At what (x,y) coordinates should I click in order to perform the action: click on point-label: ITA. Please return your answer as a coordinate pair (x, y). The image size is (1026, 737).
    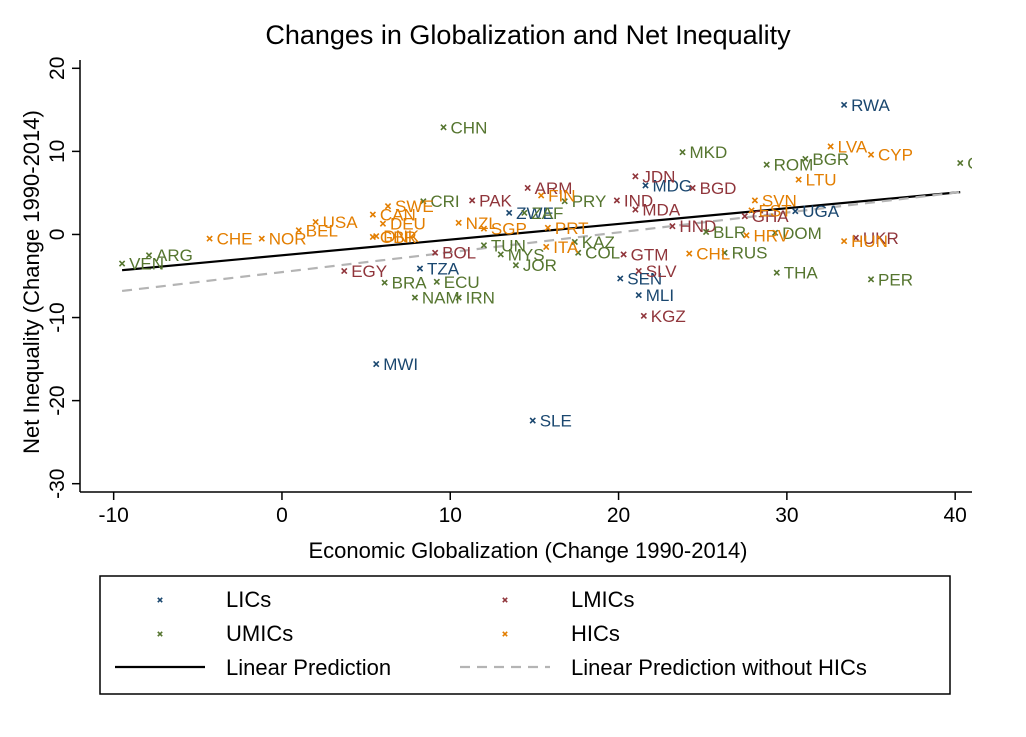
    Looking at the image, I should click on (566, 247).